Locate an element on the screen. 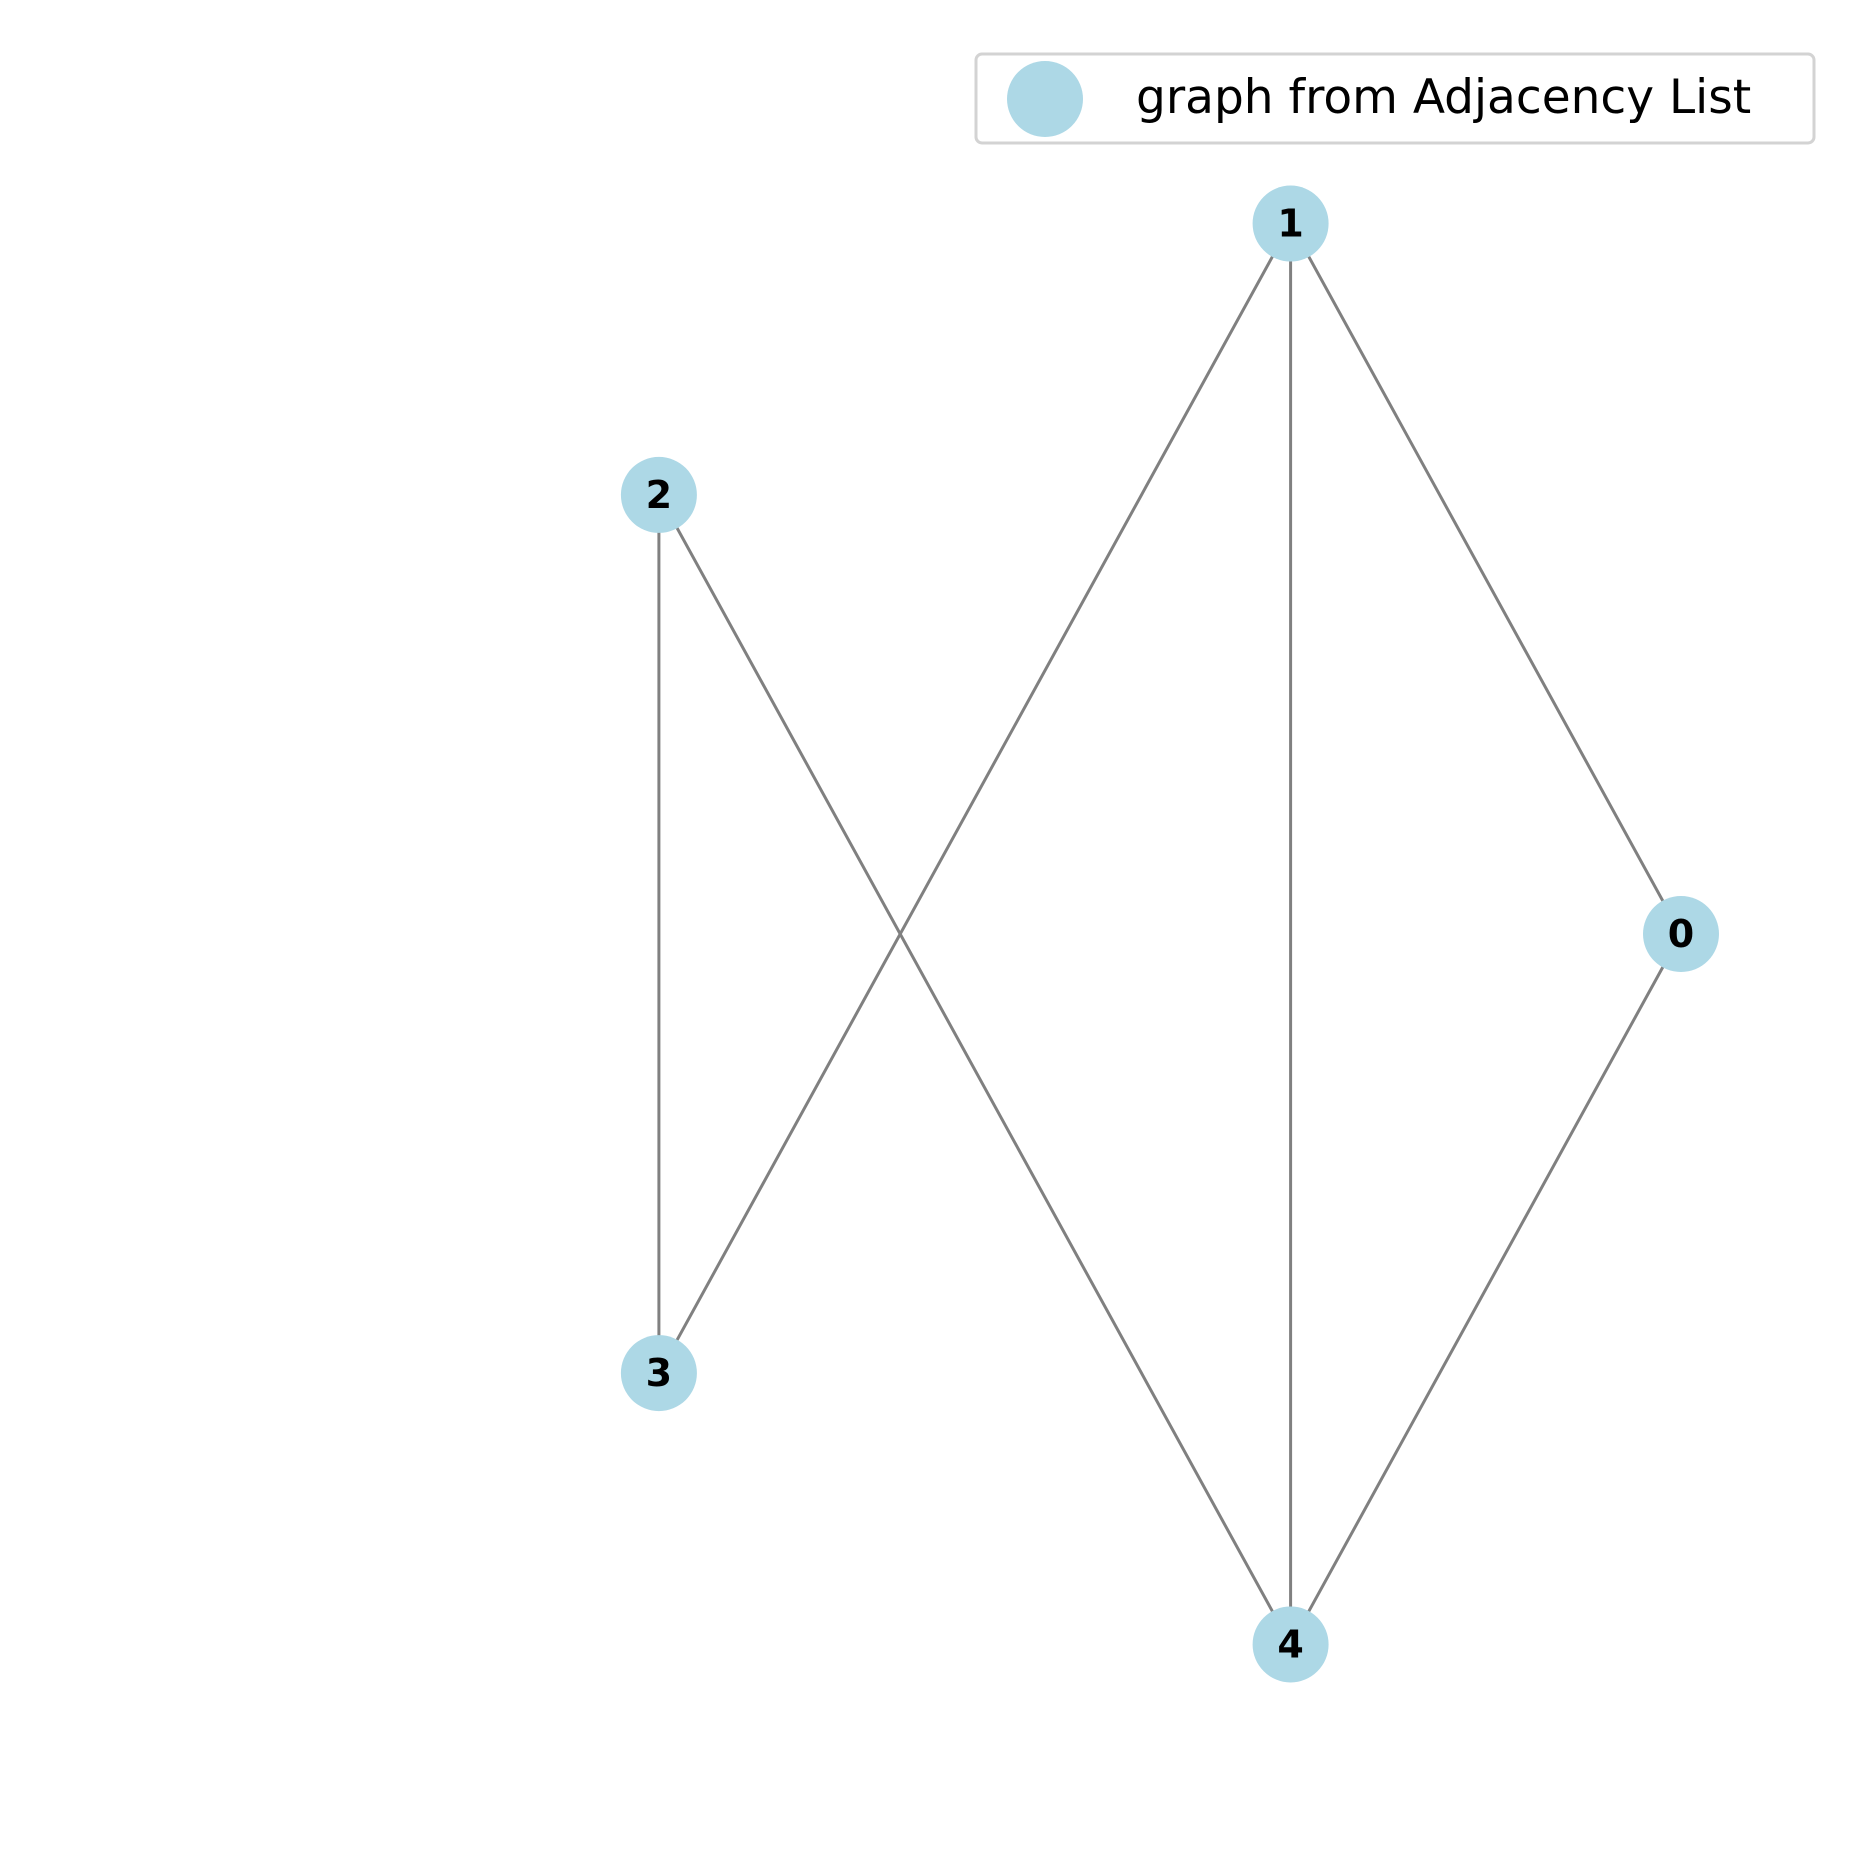 The height and width of the screenshot is (1859, 1859). node-2: 2 is located at coordinates (658, 494).